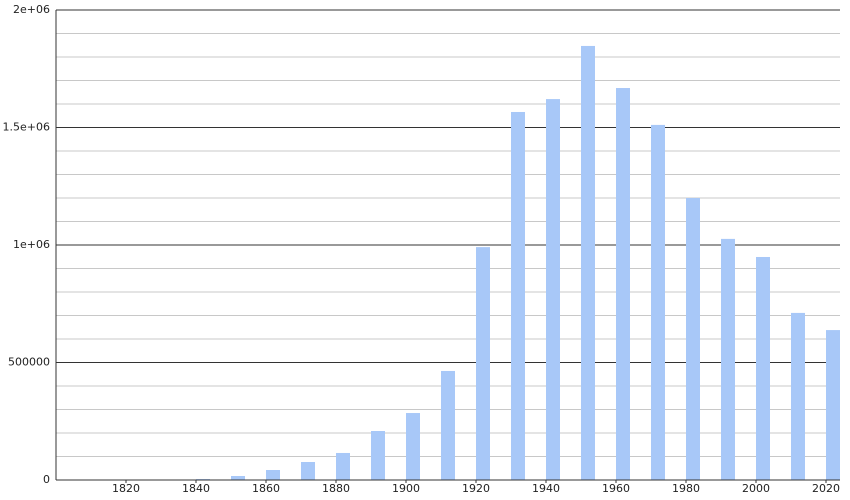  What do you see at coordinates (266, 488) in the screenshot?
I see `x-tick-label: 1860` at bounding box center [266, 488].